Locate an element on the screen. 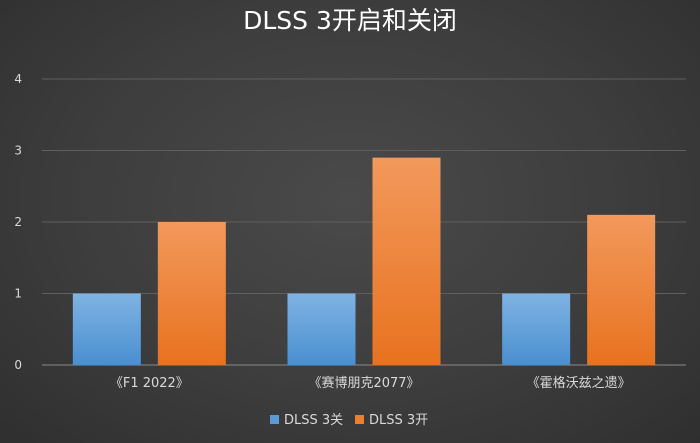 The height and width of the screenshot is (443, 700). legend-label: DLSS 3开 is located at coordinates (398, 420).